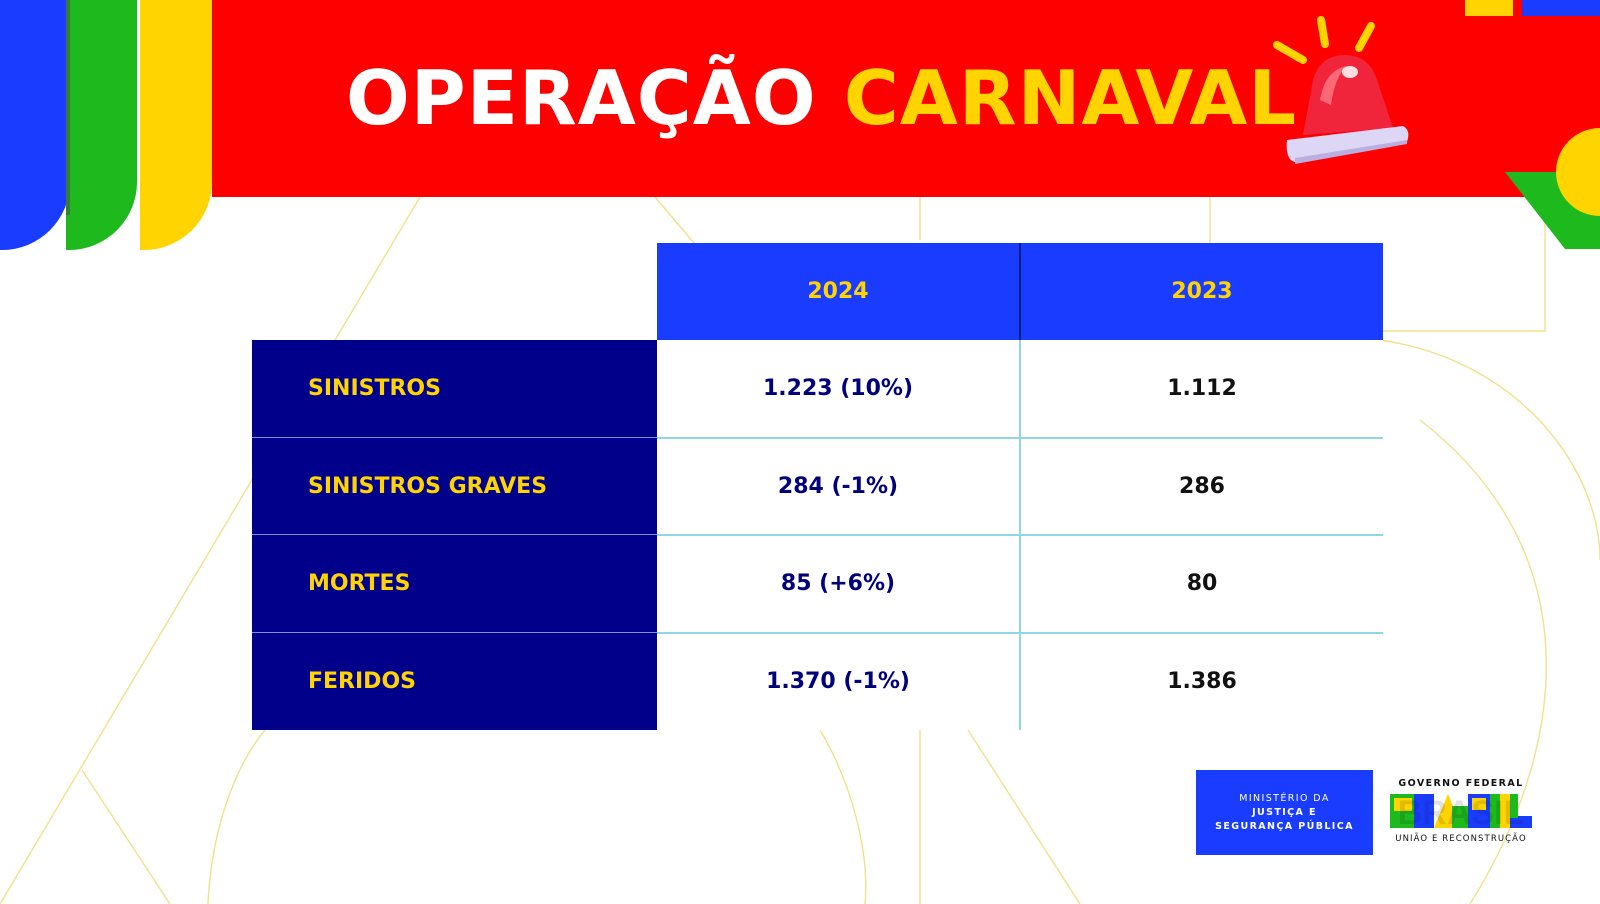  Describe the element at coordinates (454, 681) in the screenshot. I see `row-label-feridos: FERIDOS` at that location.